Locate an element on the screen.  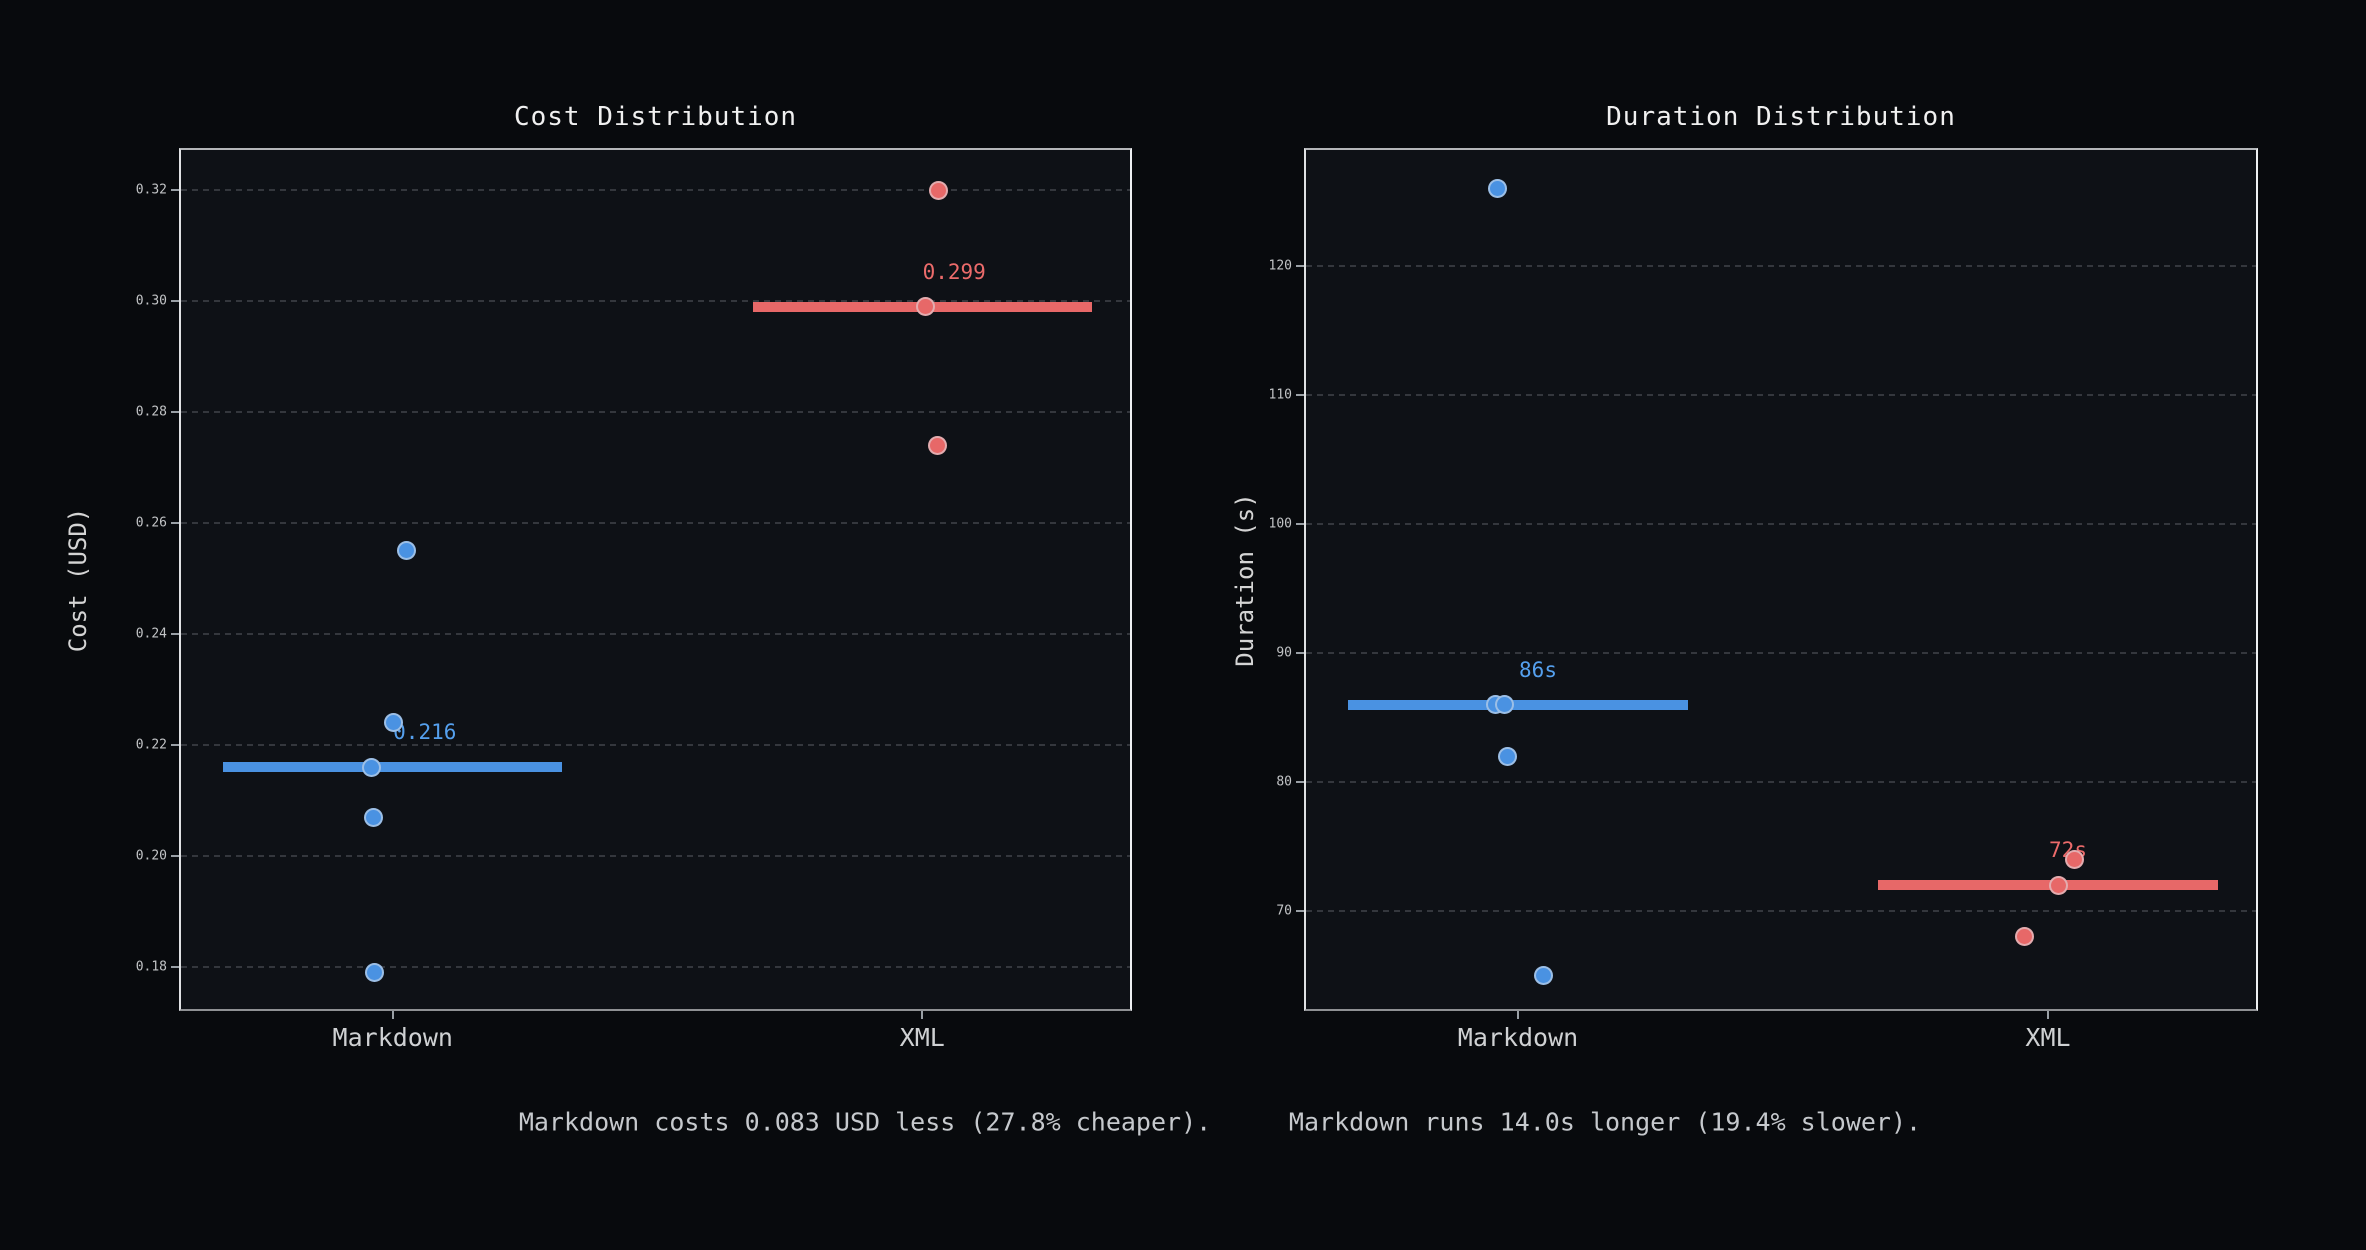
y-tick-label: 0.26 is located at coordinates (151, 523).